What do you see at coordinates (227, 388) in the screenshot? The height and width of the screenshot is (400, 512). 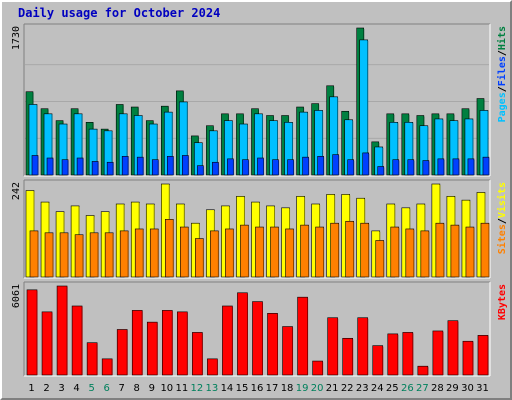 I see `x-tick-label: 14` at bounding box center [227, 388].